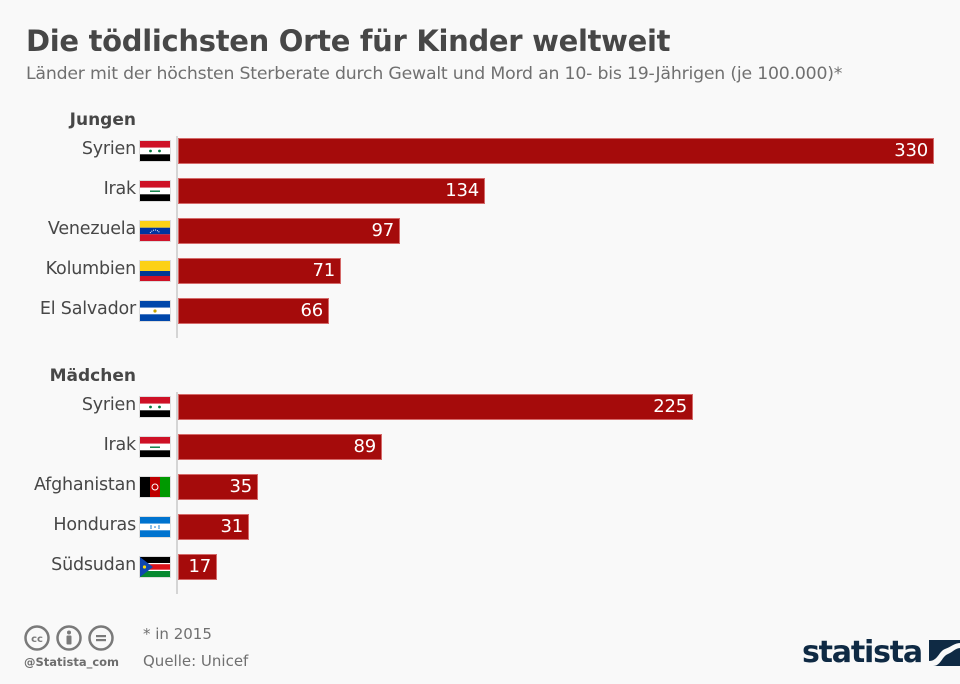 Image resolution: width=960 pixels, height=684 pixels. What do you see at coordinates (87, 309) in the screenshot?
I see `category-label: El Salvador` at bounding box center [87, 309].